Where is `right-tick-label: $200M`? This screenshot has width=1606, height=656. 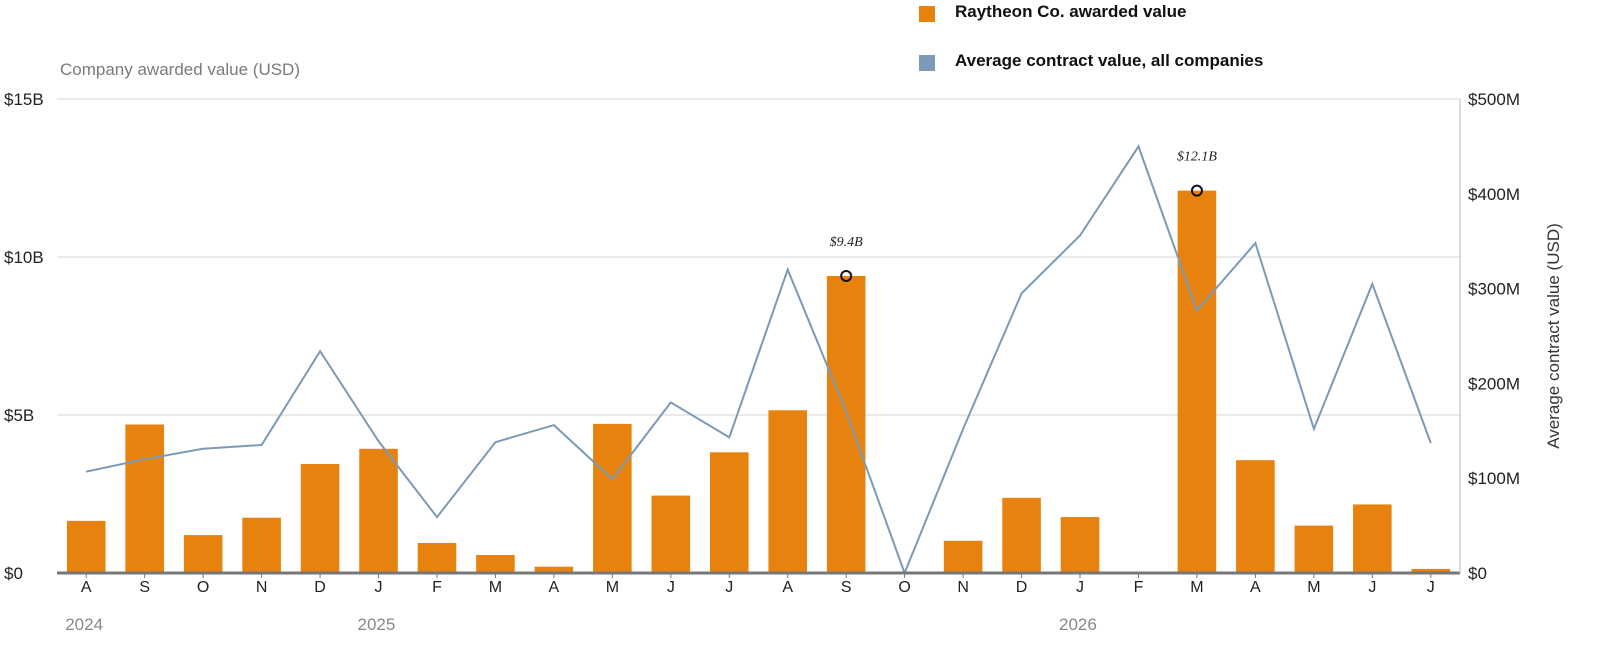 right-tick-label: $200M is located at coordinates (1494, 383).